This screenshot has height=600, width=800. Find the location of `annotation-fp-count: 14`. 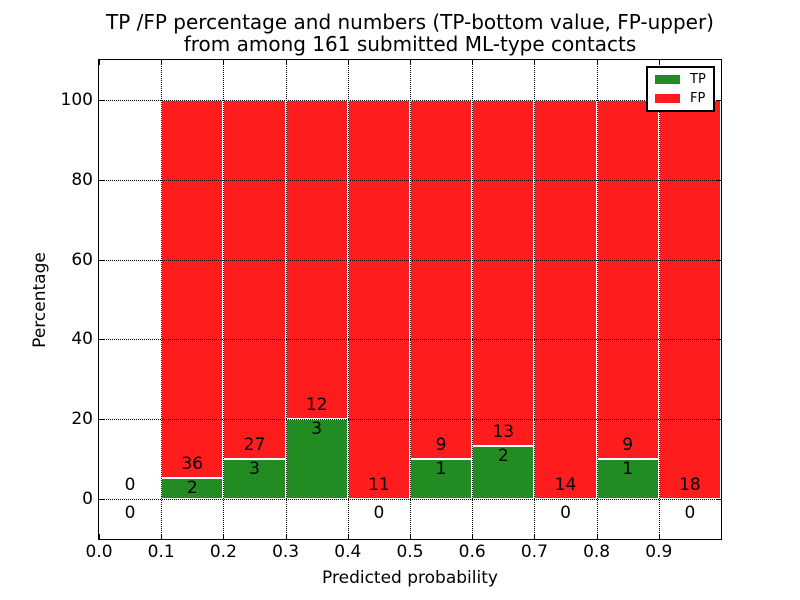

annotation-fp-count: 14 is located at coordinates (565, 485).